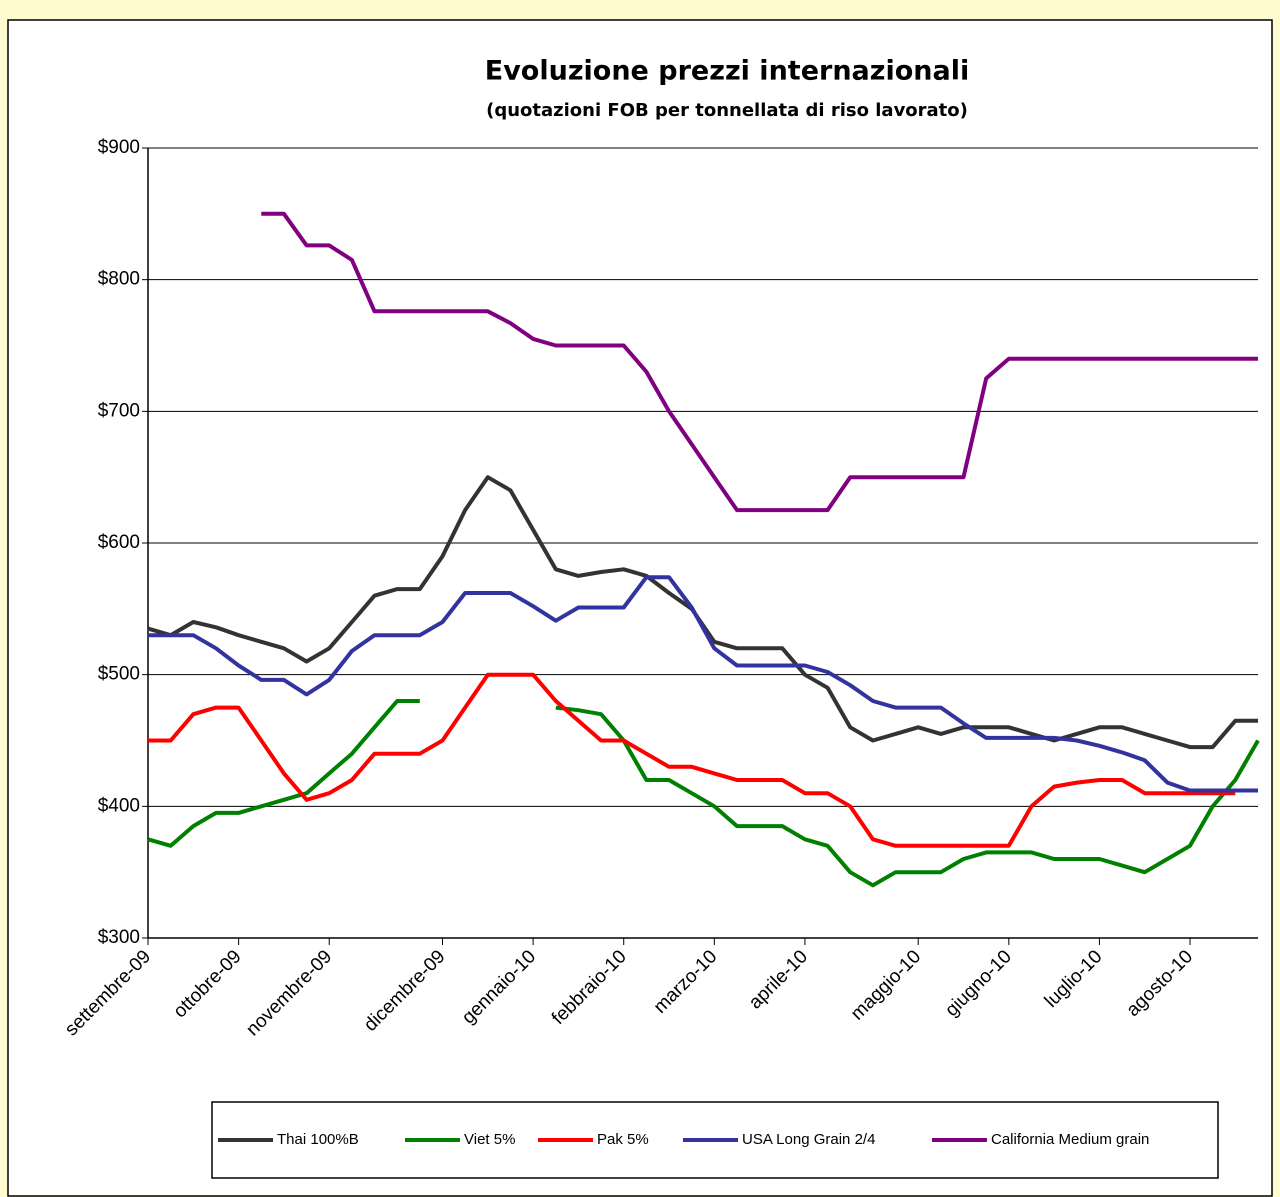  Describe the element at coordinates (119, 937) in the screenshot. I see `y-tick-label: $300` at that location.